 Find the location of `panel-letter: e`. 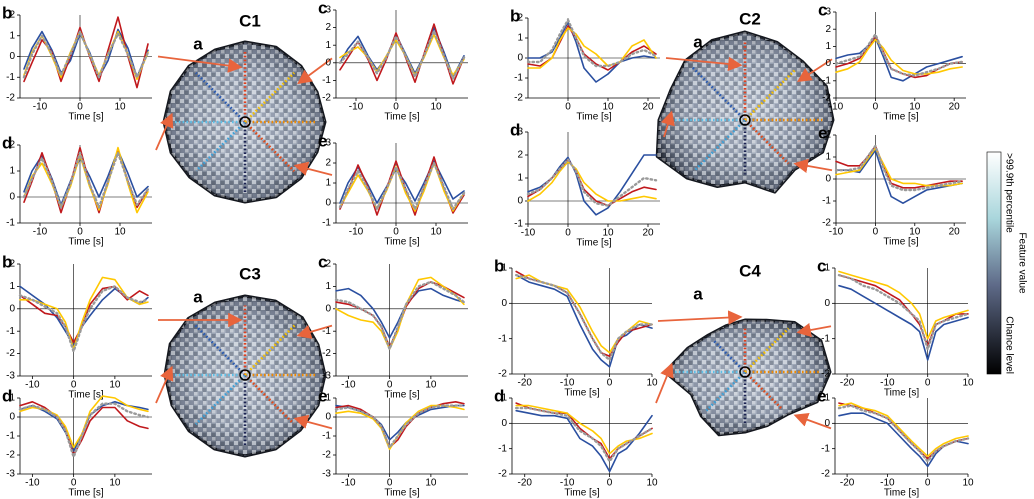

panel-letter: e is located at coordinates (322, 140).